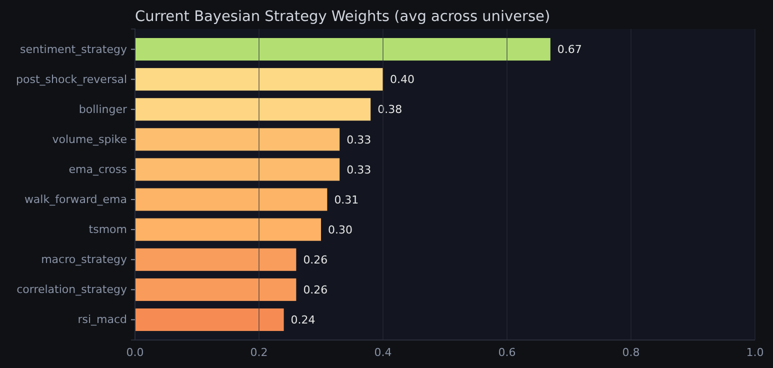  I want to click on y-tick-label: correlation_strategy, so click(72, 289).